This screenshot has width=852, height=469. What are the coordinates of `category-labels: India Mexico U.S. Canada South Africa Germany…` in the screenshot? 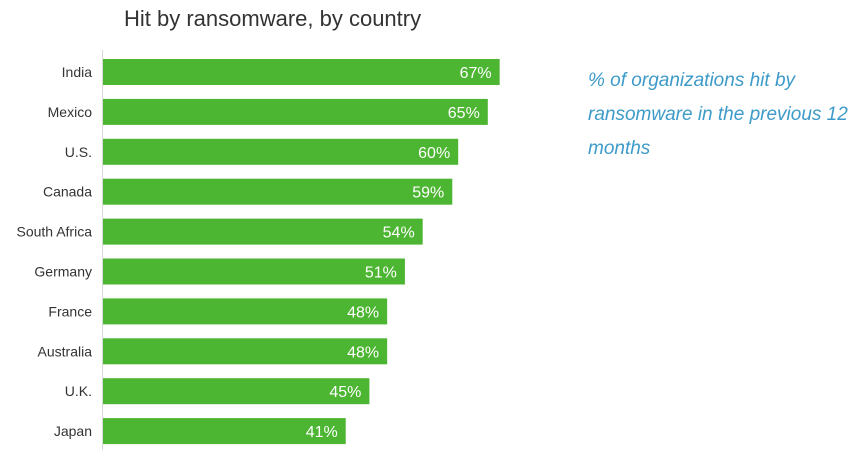 It's located at (55, 251).